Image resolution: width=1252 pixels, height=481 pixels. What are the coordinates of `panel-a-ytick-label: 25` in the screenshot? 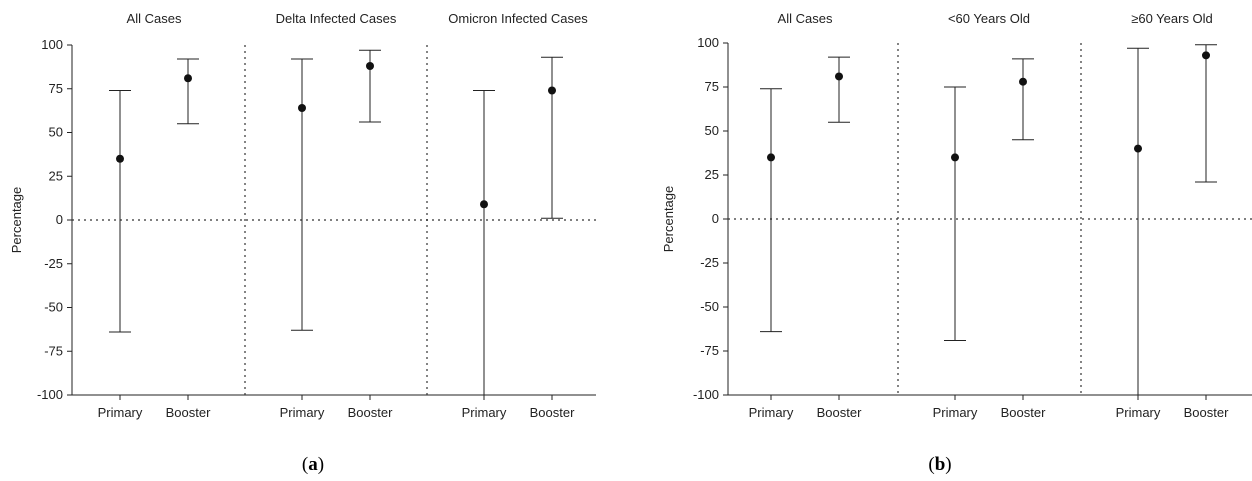 It's located at (56, 175).